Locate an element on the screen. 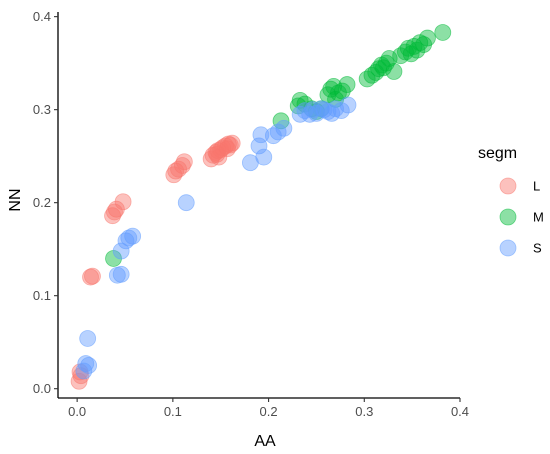 The image size is (550, 454). y-tick-label: 0.0 is located at coordinates (42, 388).